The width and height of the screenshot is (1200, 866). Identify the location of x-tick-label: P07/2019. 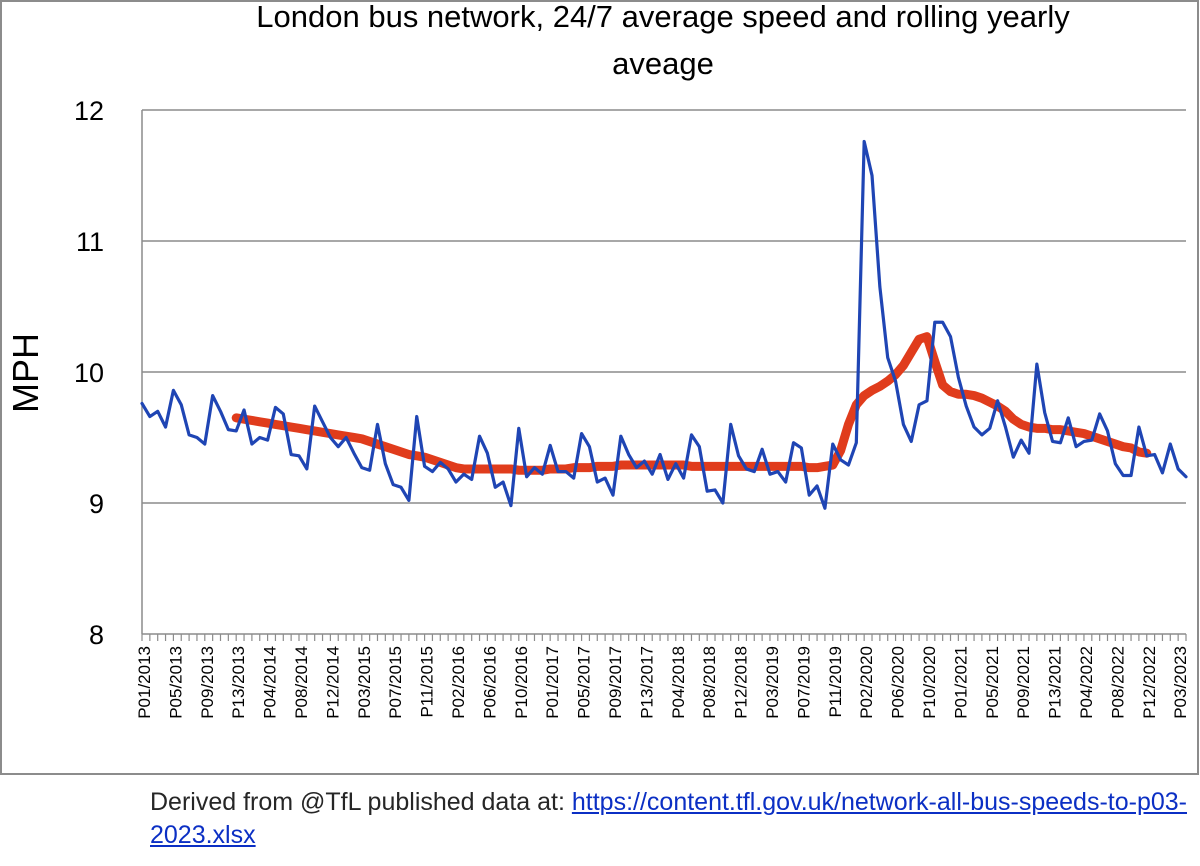
(803, 682).